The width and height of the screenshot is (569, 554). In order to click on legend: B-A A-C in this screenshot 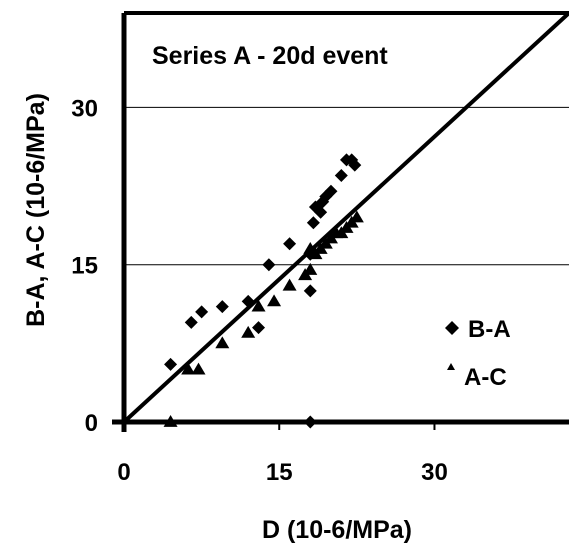, I will do `click(478, 353)`.